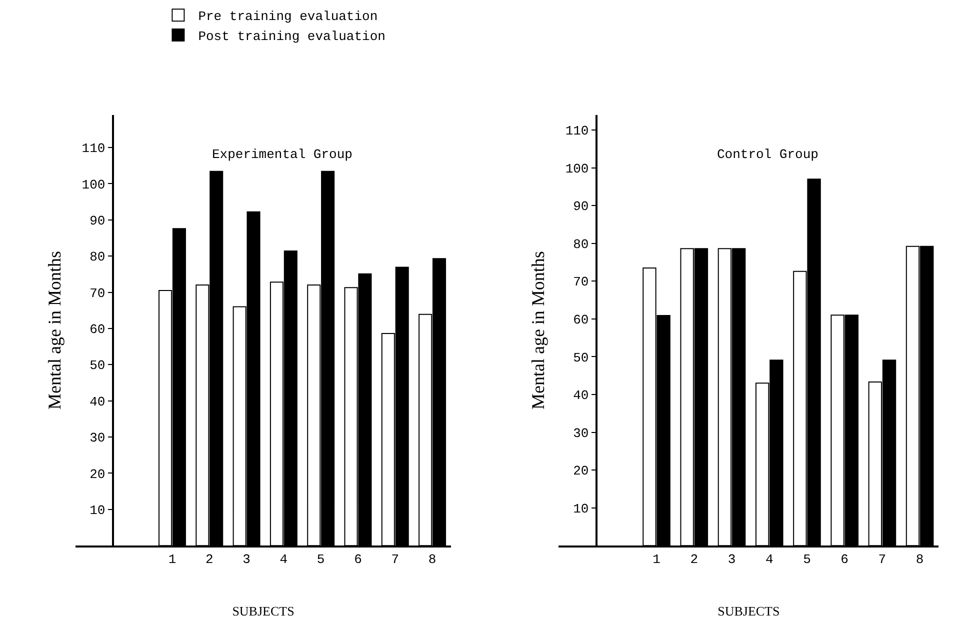 Image resolution: width=958 pixels, height=621 pixels. Describe the element at coordinates (767, 154) in the screenshot. I see `text: Control Group` at that location.